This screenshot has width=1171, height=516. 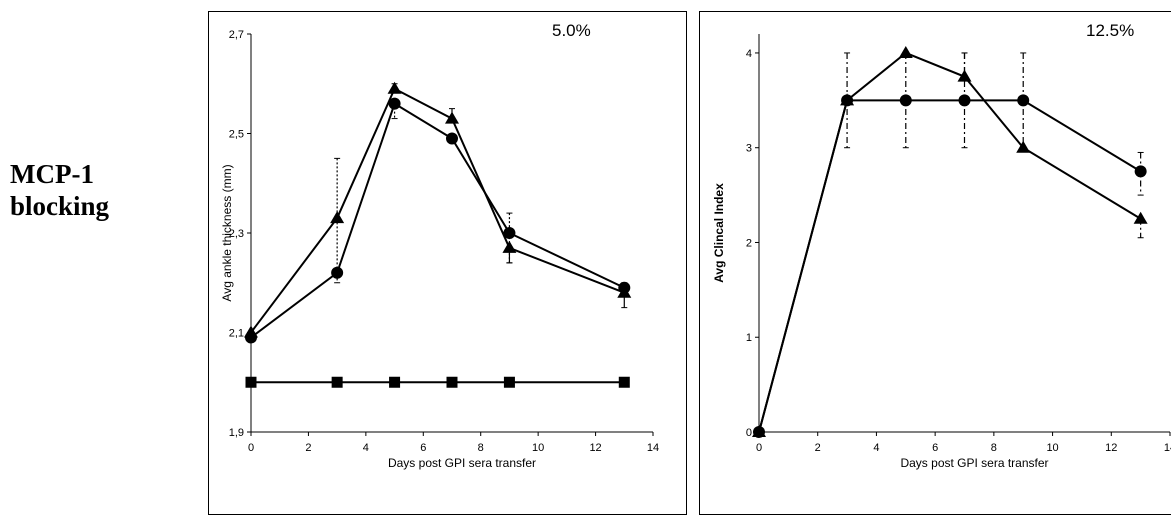 I want to click on row-label: MCP-1 blocking, so click(x=100, y=190).